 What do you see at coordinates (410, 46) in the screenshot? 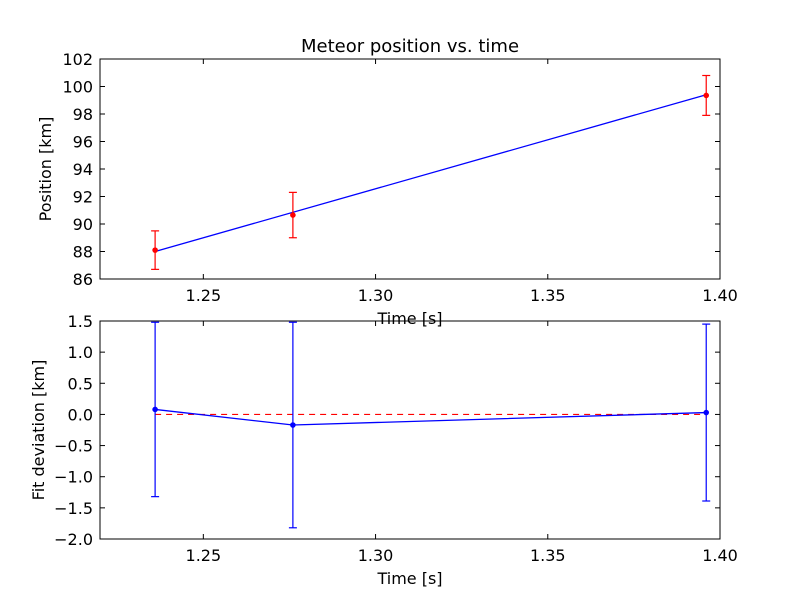
I see `position-chart-title: Meteor position vs. time` at bounding box center [410, 46].